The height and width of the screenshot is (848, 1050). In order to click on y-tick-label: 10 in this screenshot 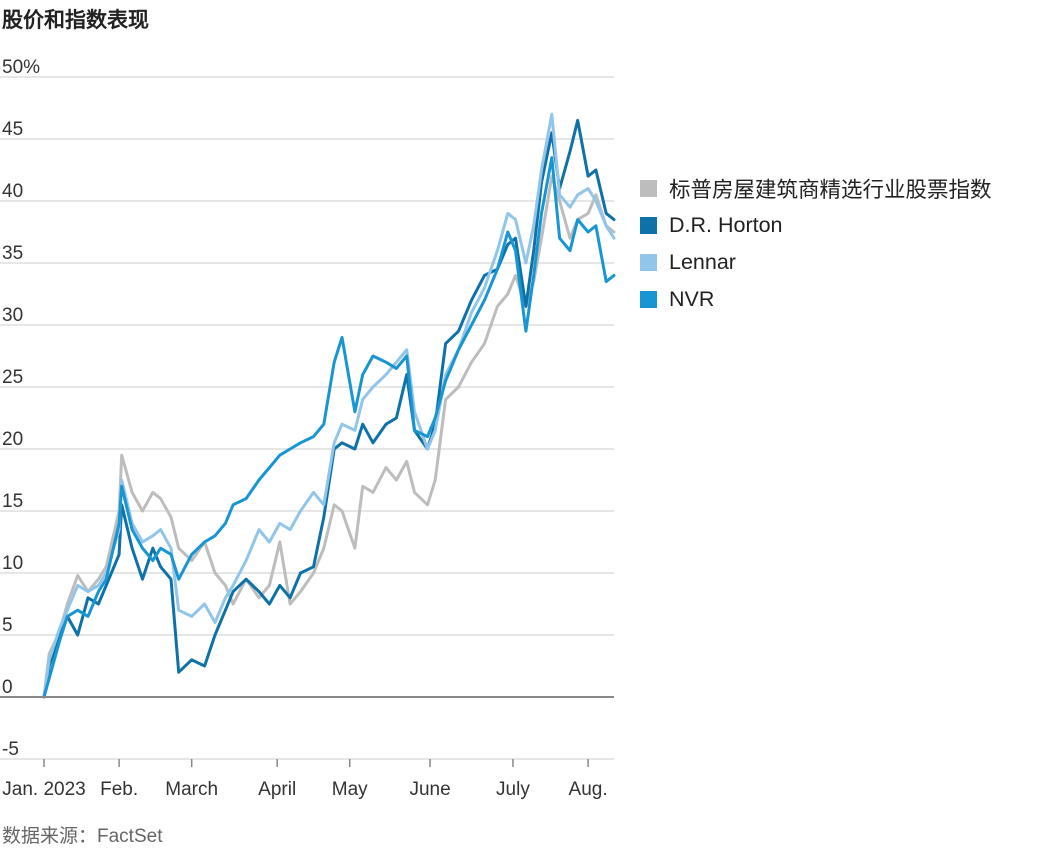, I will do `click(12, 563)`.